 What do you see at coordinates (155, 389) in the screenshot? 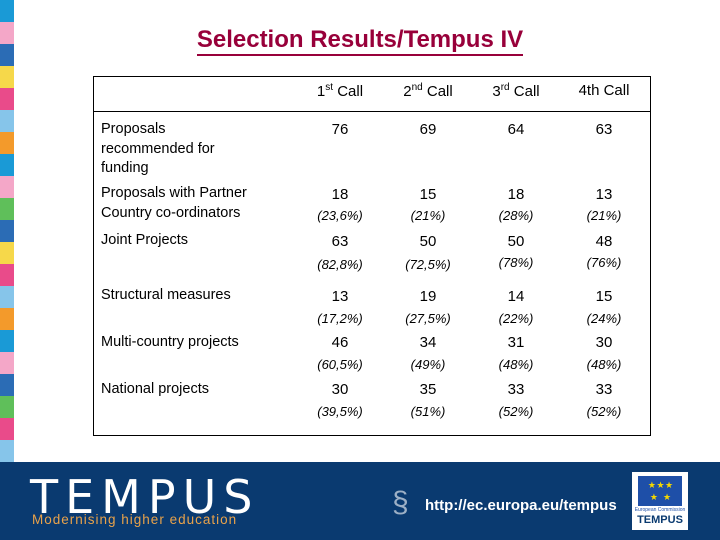
I see `row-label-national-projects: National projects` at bounding box center [155, 389].